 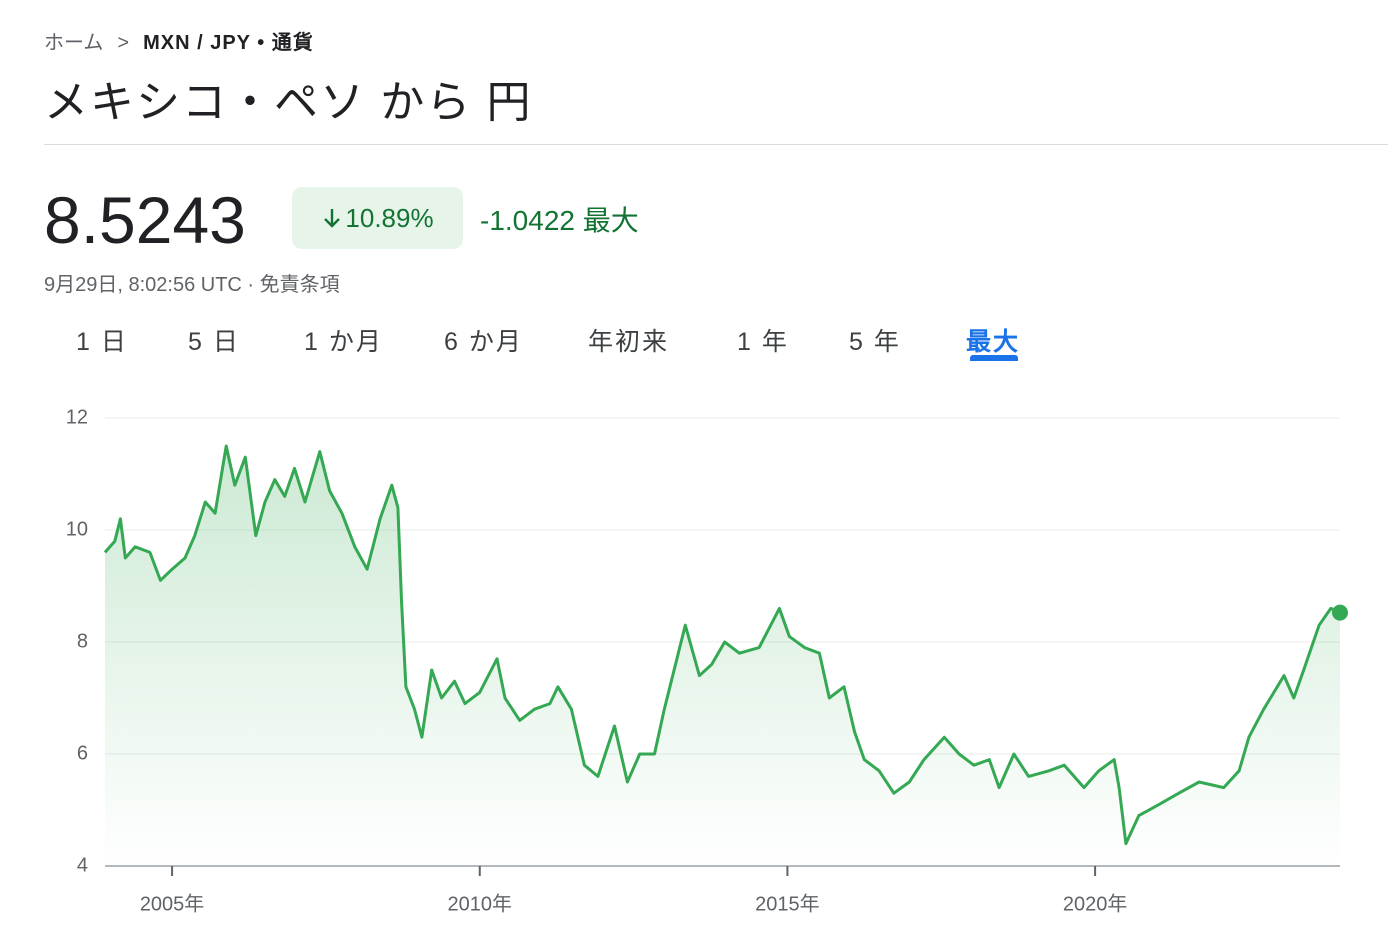 I want to click on range-tab: 1 日, so click(x=102, y=342).